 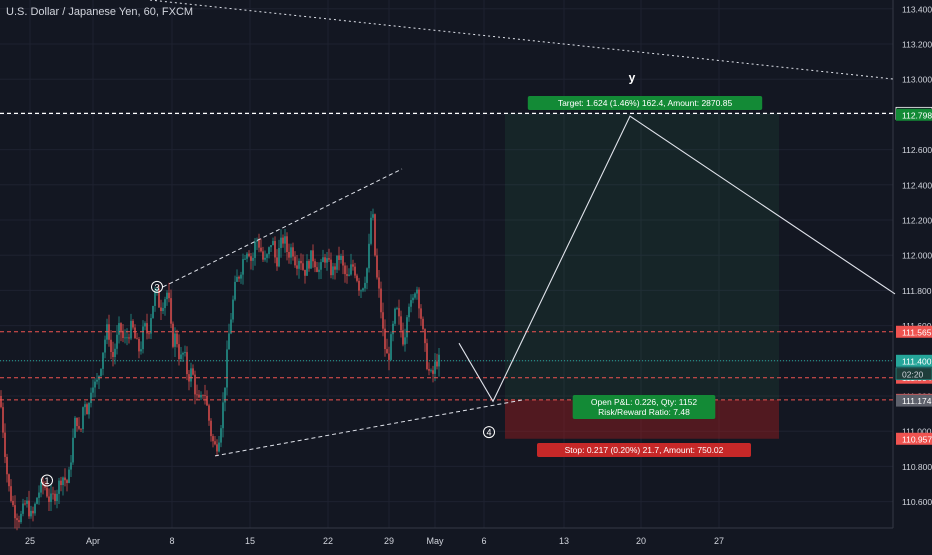 I want to click on x-tick-label: 27, so click(x=719, y=541).